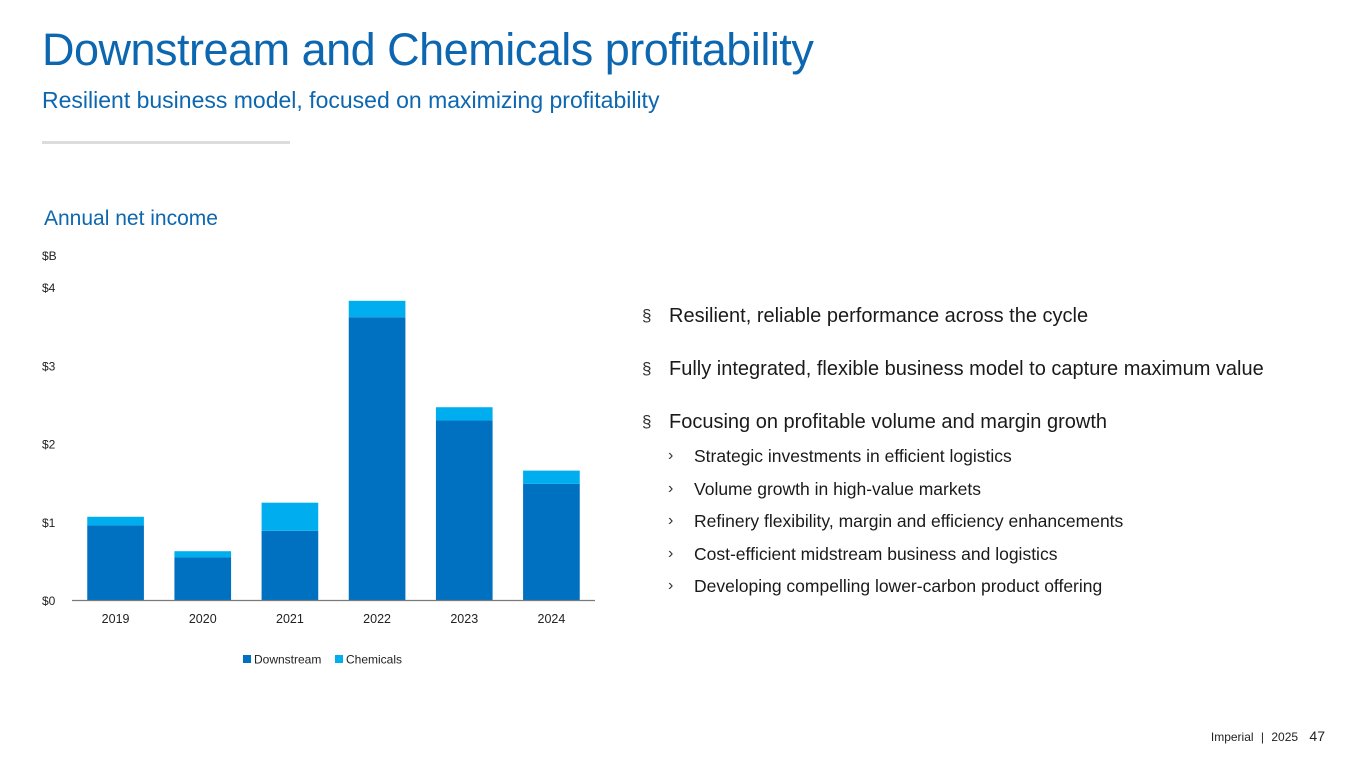 Image resolution: width=1365 pixels, height=768 pixels. Describe the element at coordinates (290, 565) in the screenshot. I see `bar-downstream-2021` at that location.